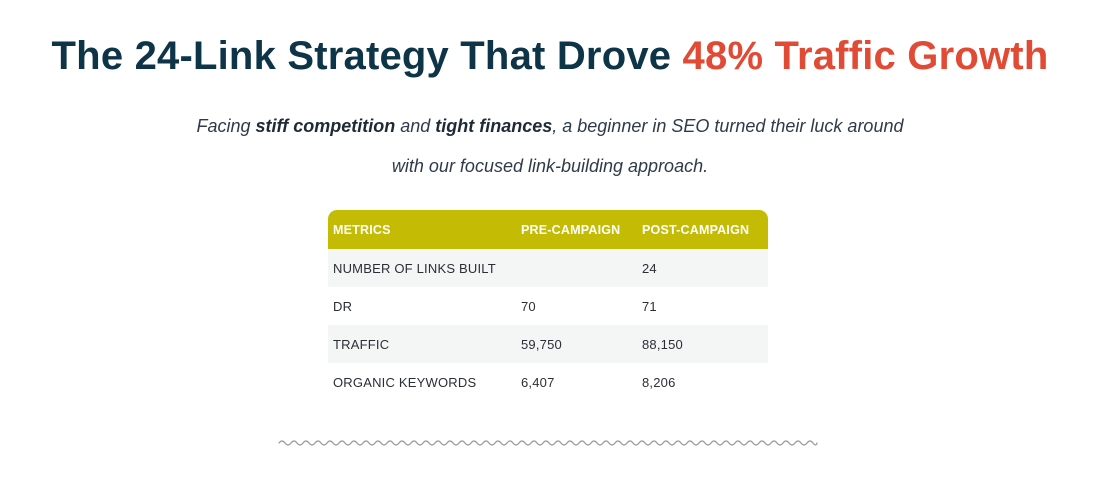  What do you see at coordinates (422, 229) in the screenshot?
I see `header-metrics: METRICS` at bounding box center [422, 229].